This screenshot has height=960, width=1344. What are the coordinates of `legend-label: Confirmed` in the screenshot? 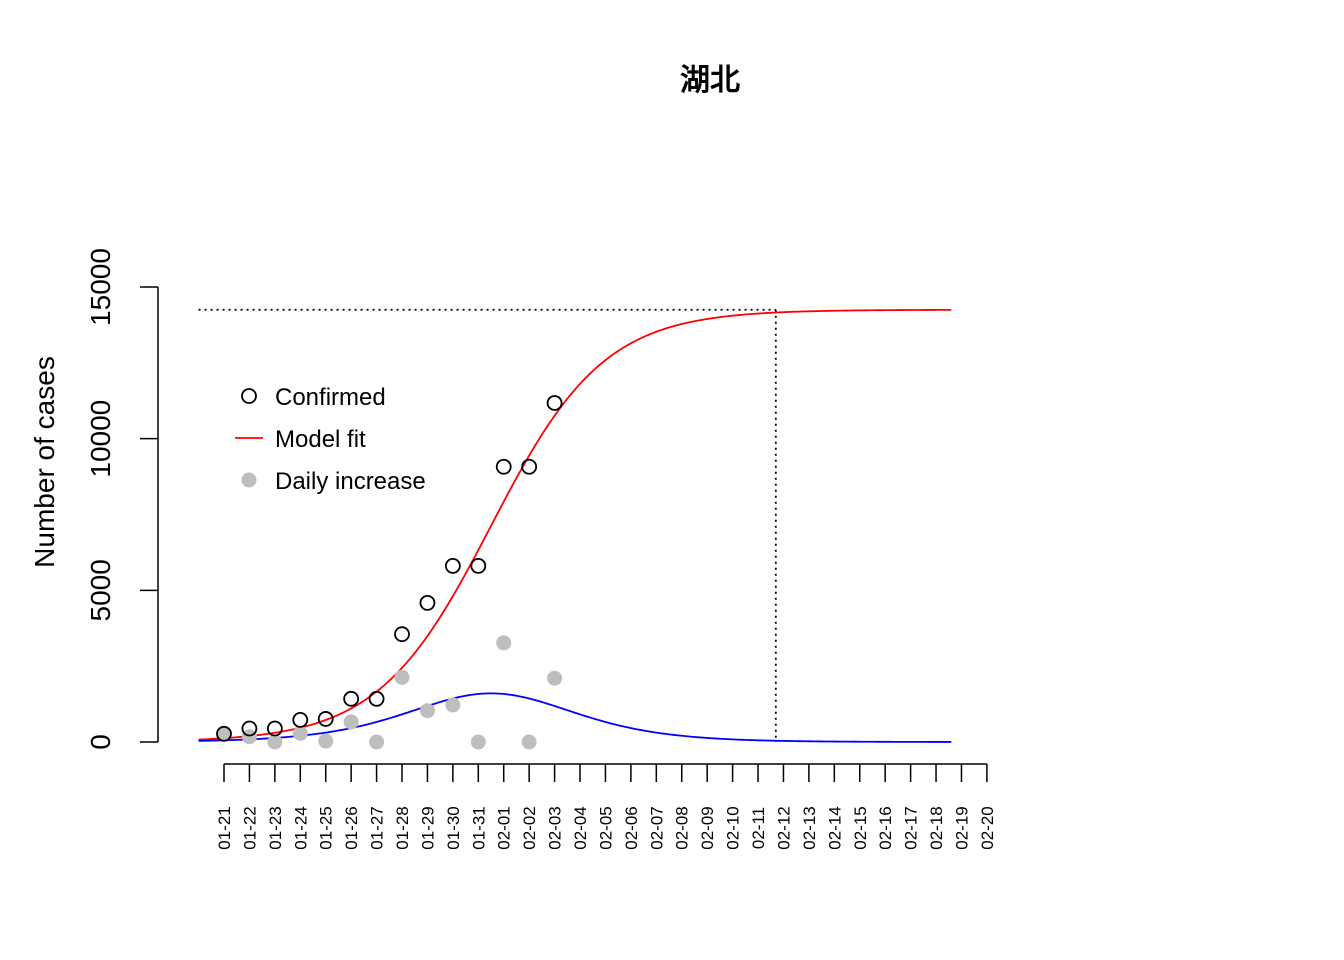 It's located at (330, 397).